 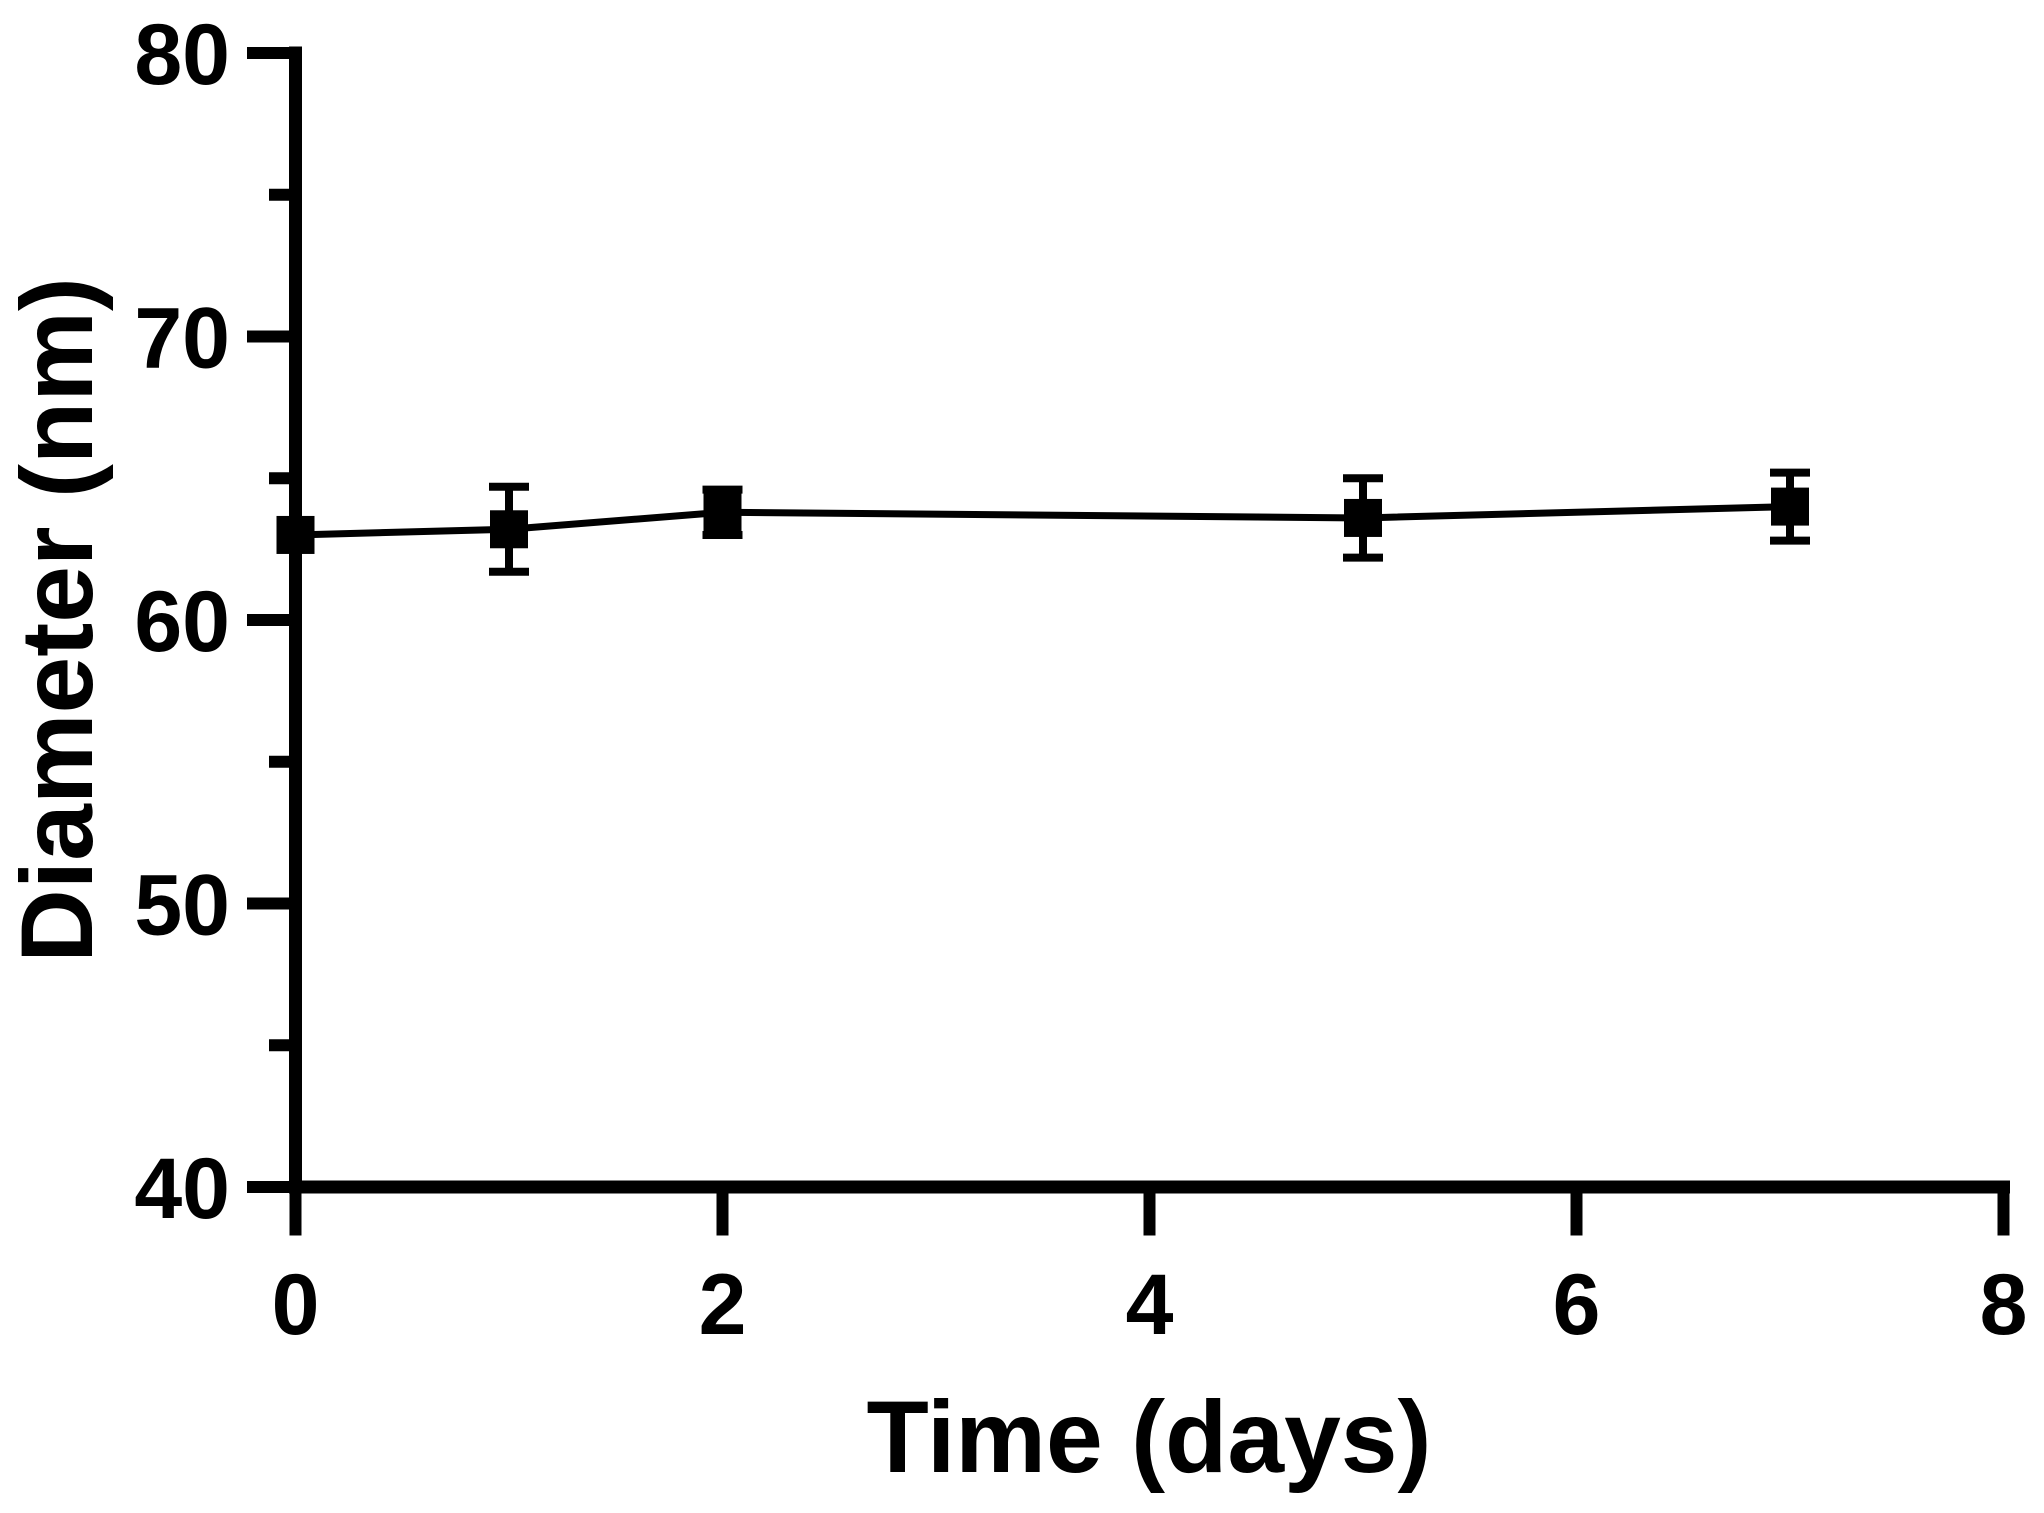 What do you see at coordinates (1577, 1305) in the screenshot?
I see `x-tick-label: 6` at bounding box center [1577, 1305].